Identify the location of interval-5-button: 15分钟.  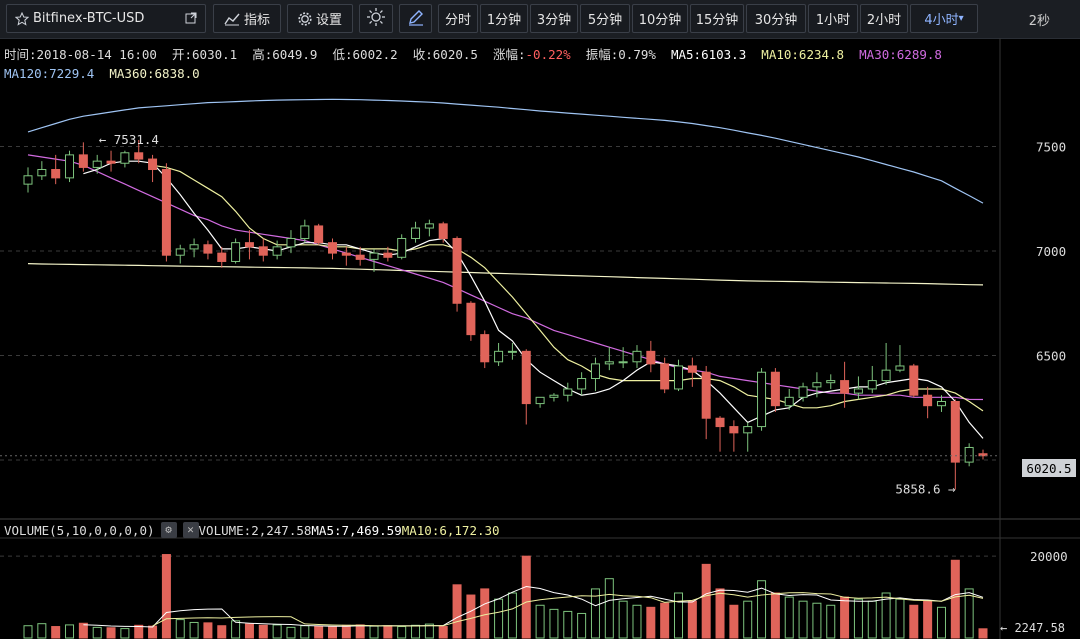
(717, 18).